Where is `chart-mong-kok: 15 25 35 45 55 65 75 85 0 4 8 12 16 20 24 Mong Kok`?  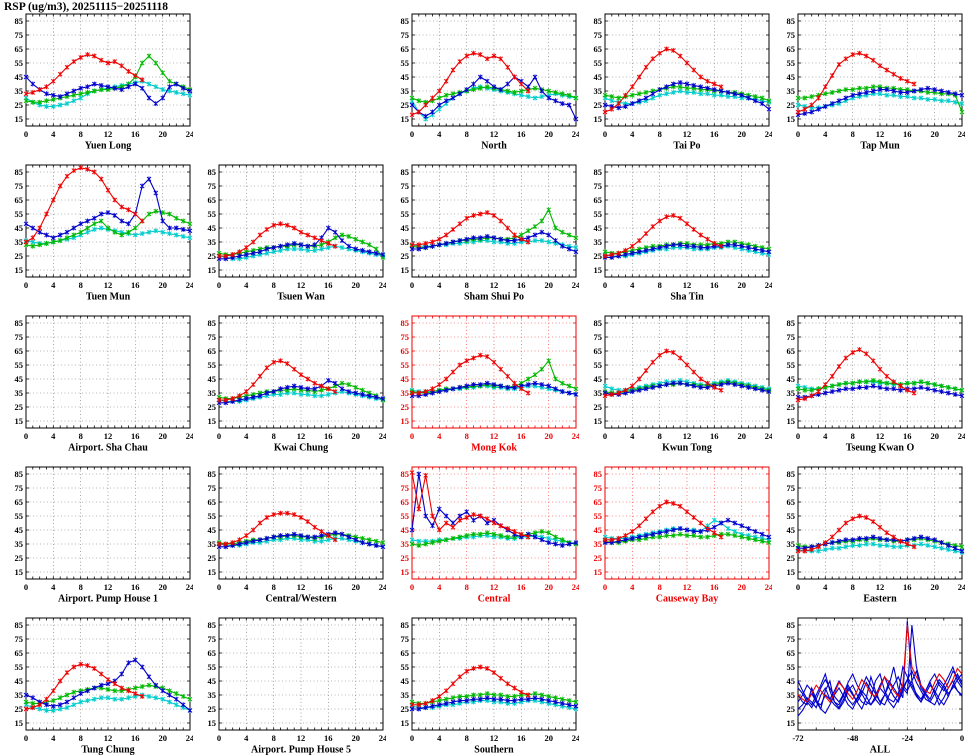 chart-mong-kok: 15 25 35 45 55 65 75 85 0 4 8 12 16 20 24 Mong Kok is located at coordinates (490, 384).